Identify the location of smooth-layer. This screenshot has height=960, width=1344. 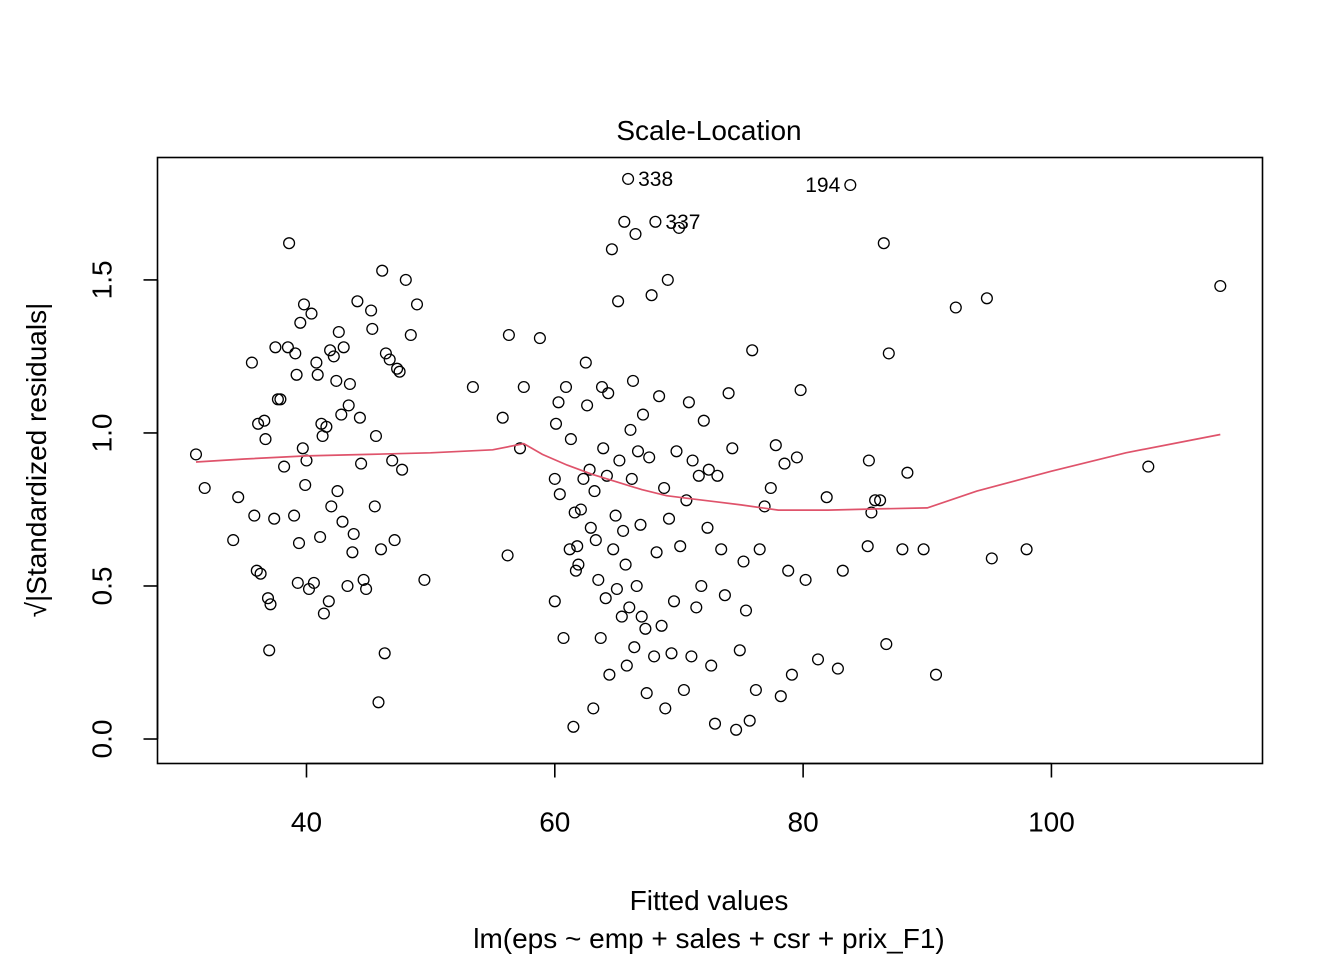
(708, 472).